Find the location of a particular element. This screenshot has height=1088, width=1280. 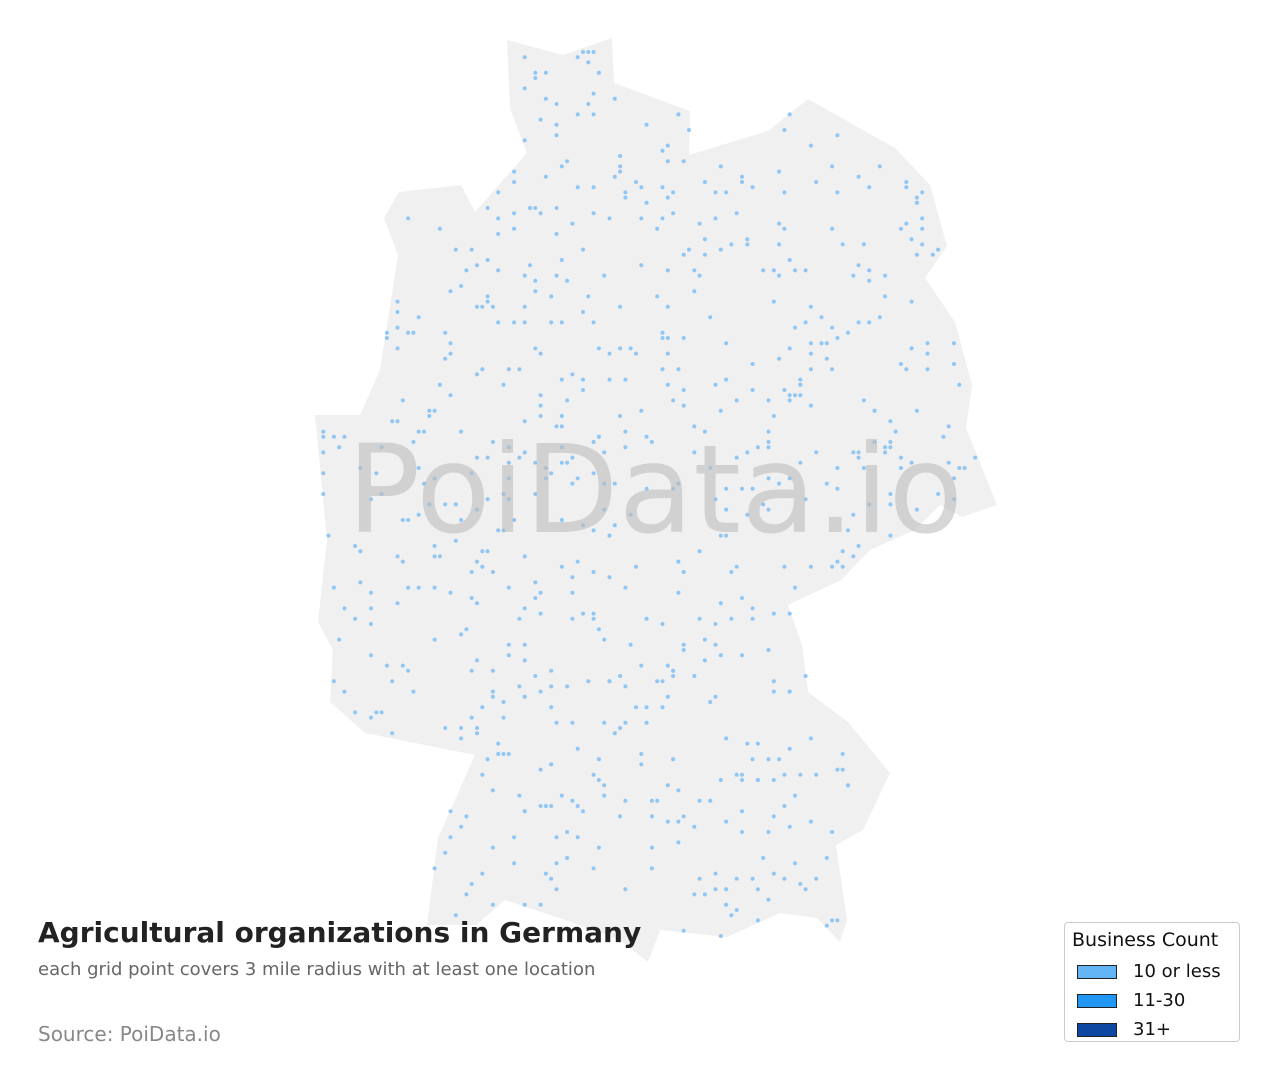

legend-item-high: 31+ is located at coordinates (1155, 1029).